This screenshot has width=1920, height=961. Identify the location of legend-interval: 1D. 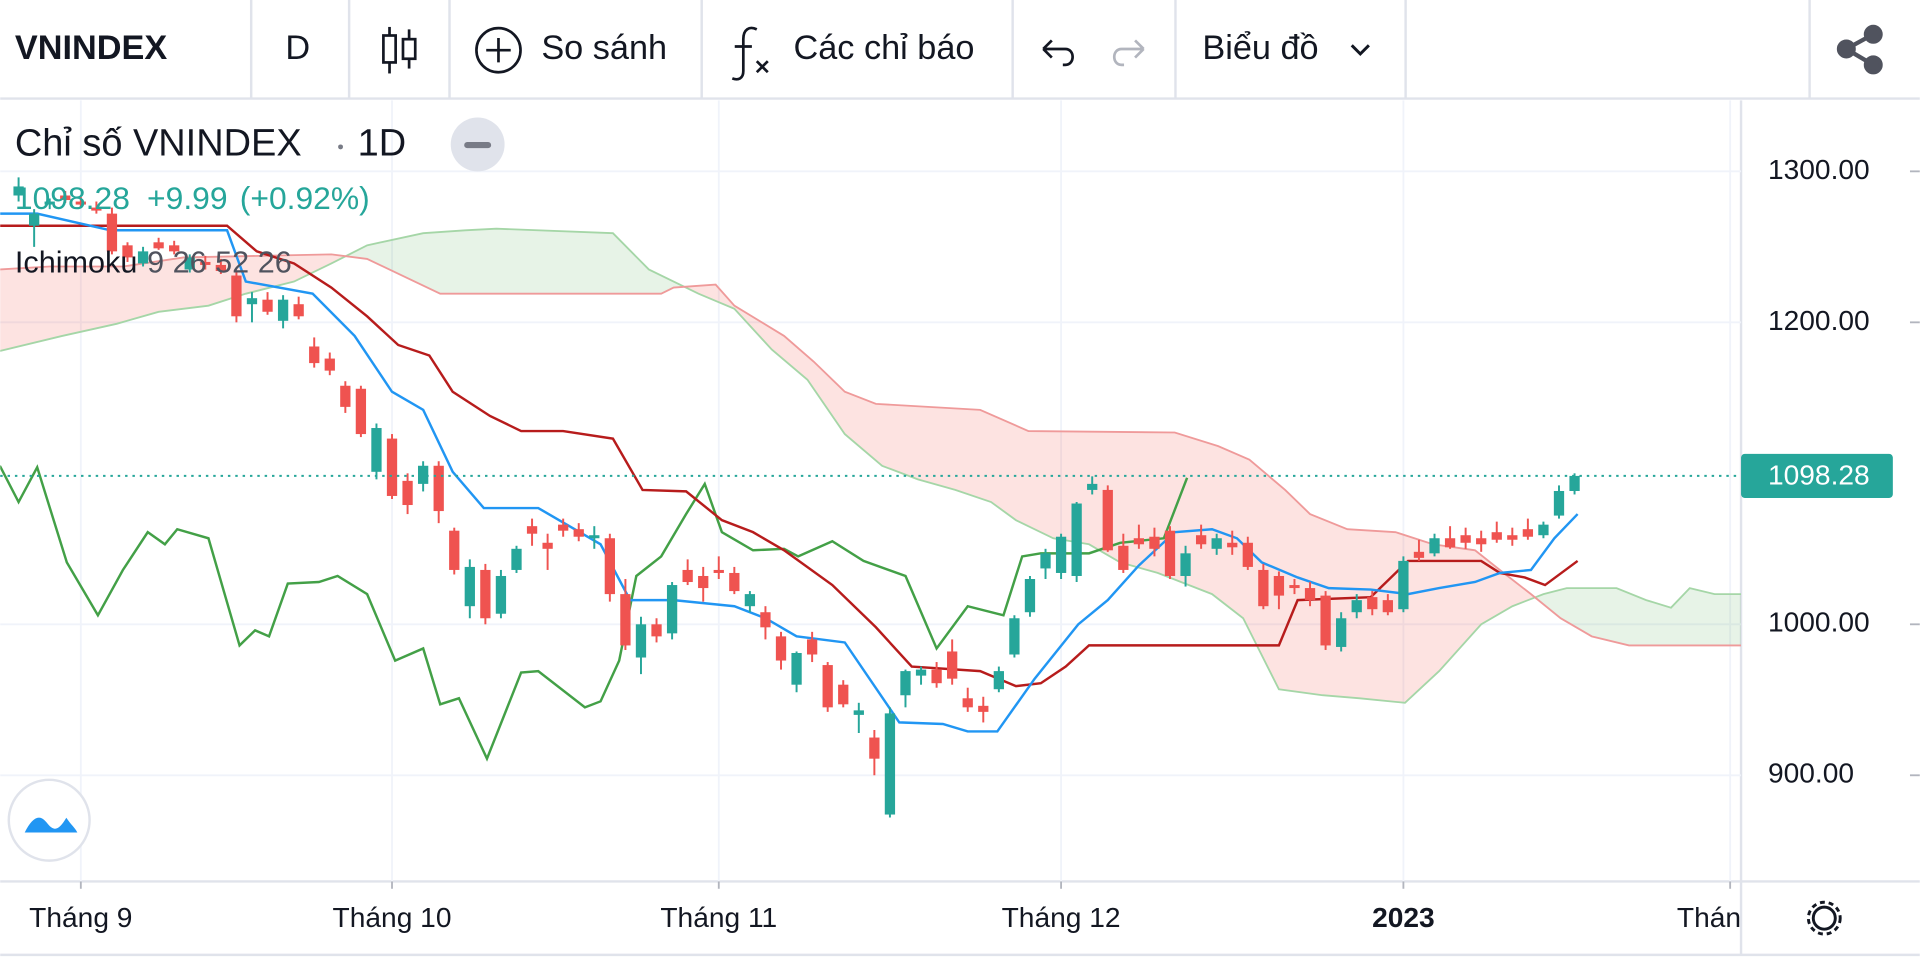
(382, 144).